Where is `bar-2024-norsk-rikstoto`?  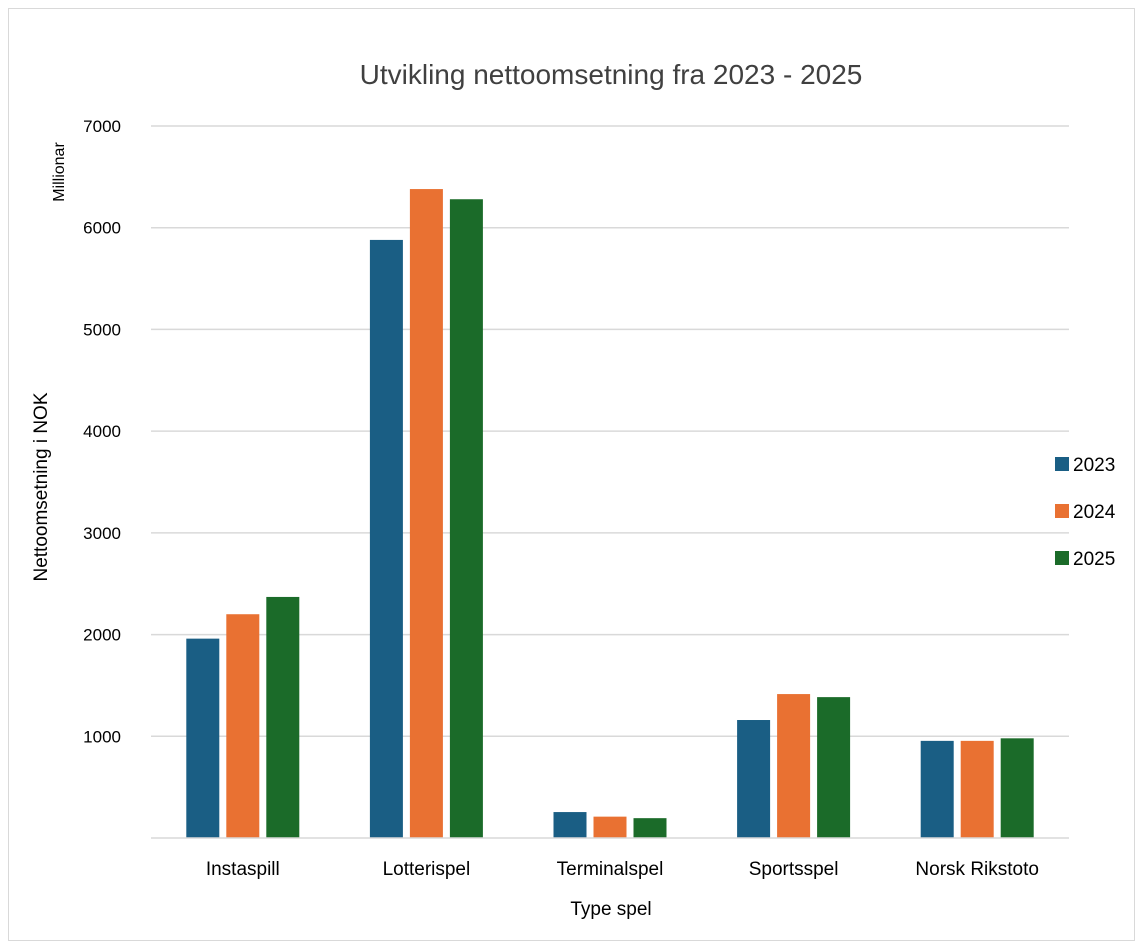 bar-2024-norsk-rikstoto is located at coordinates (977, 789).